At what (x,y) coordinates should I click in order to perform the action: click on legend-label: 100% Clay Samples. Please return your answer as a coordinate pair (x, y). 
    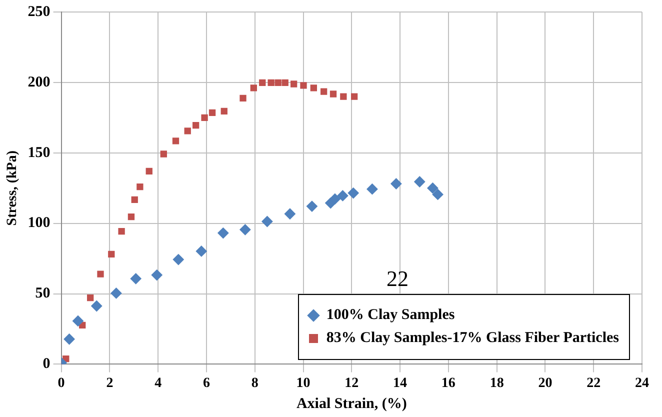
    Looking at the image, I should click on (390, 315).